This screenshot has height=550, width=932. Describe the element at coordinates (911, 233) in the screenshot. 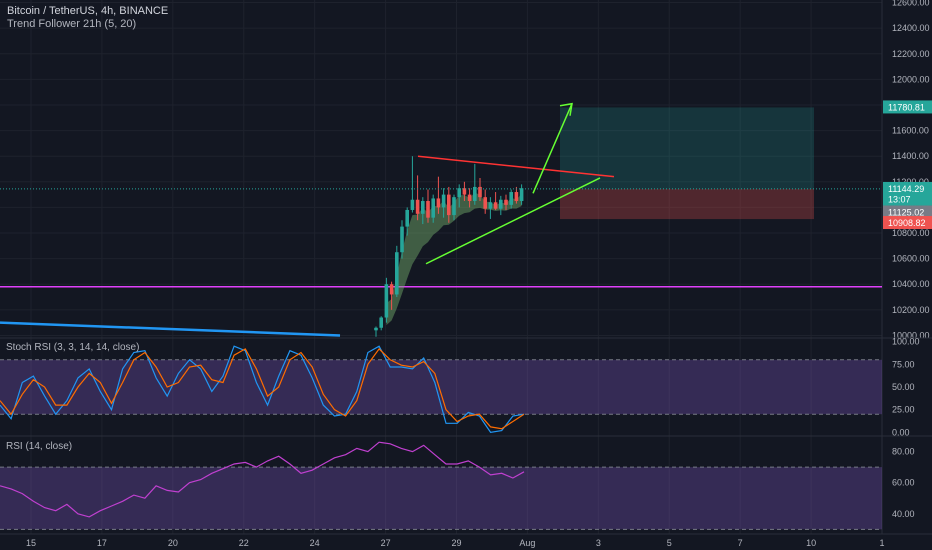

I see `price-axis-tick: 10800.00` at that location.